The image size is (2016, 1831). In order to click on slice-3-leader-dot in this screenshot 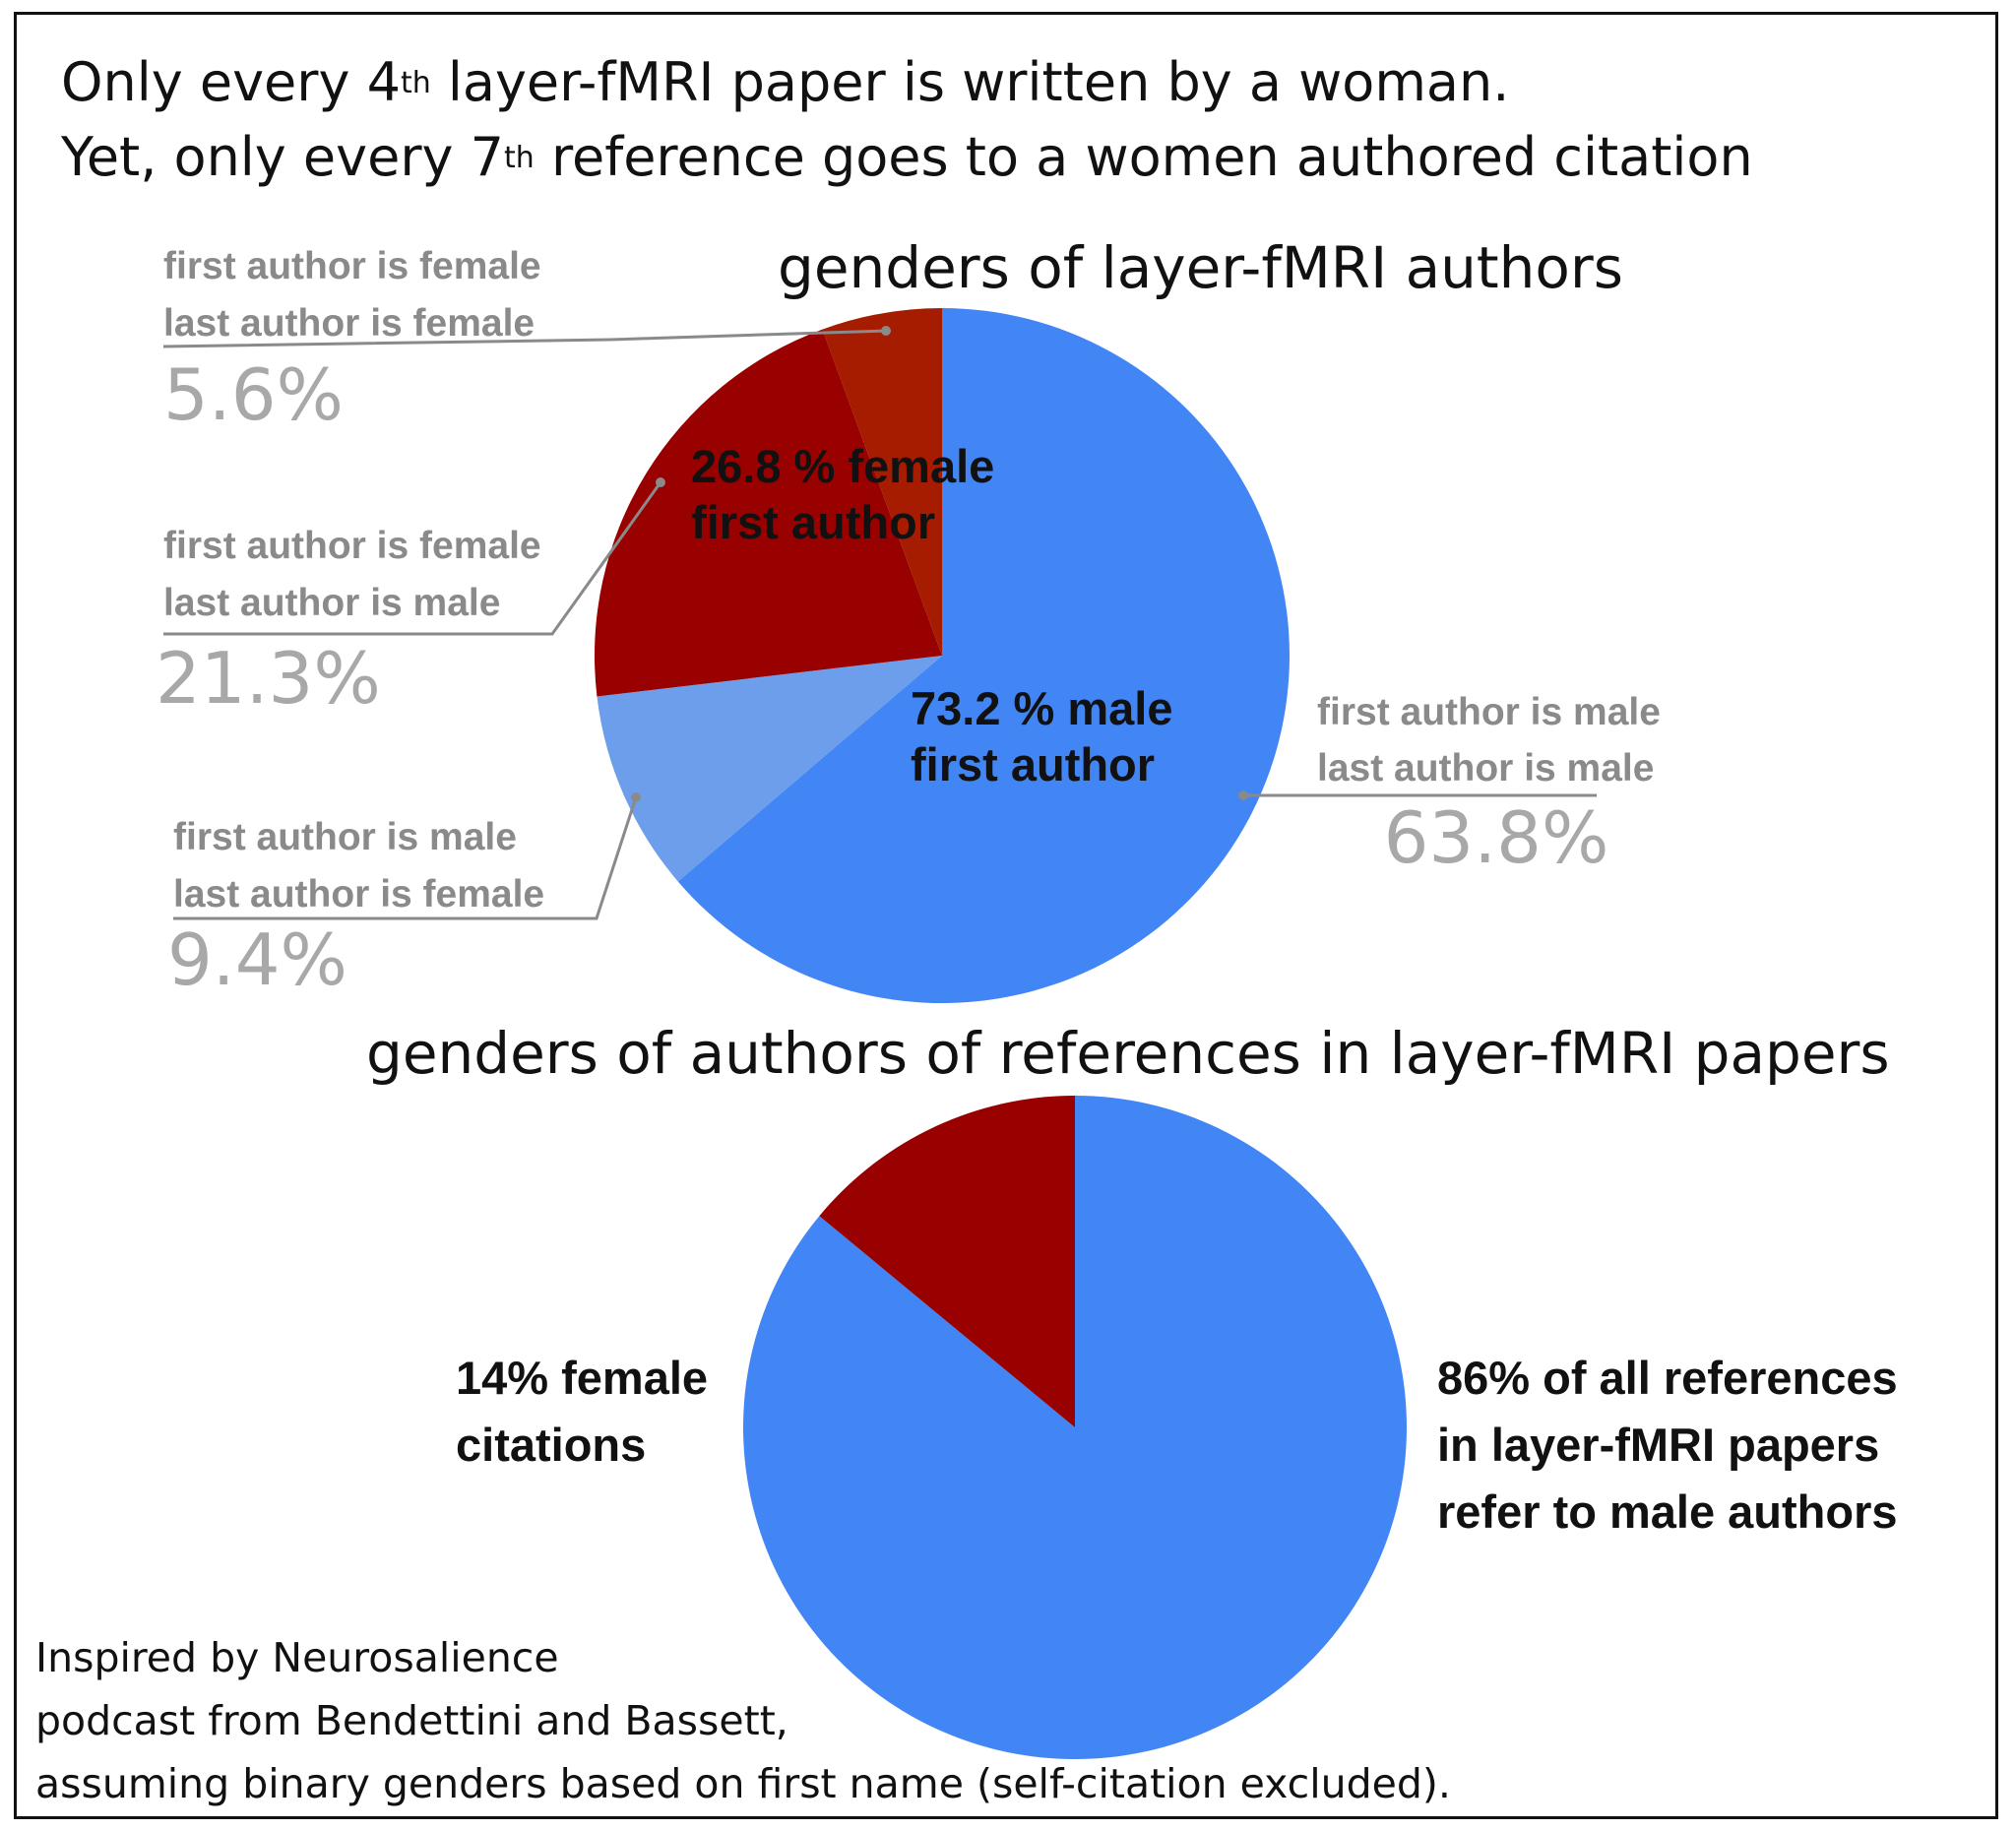, I will do `click(660, 482)`.